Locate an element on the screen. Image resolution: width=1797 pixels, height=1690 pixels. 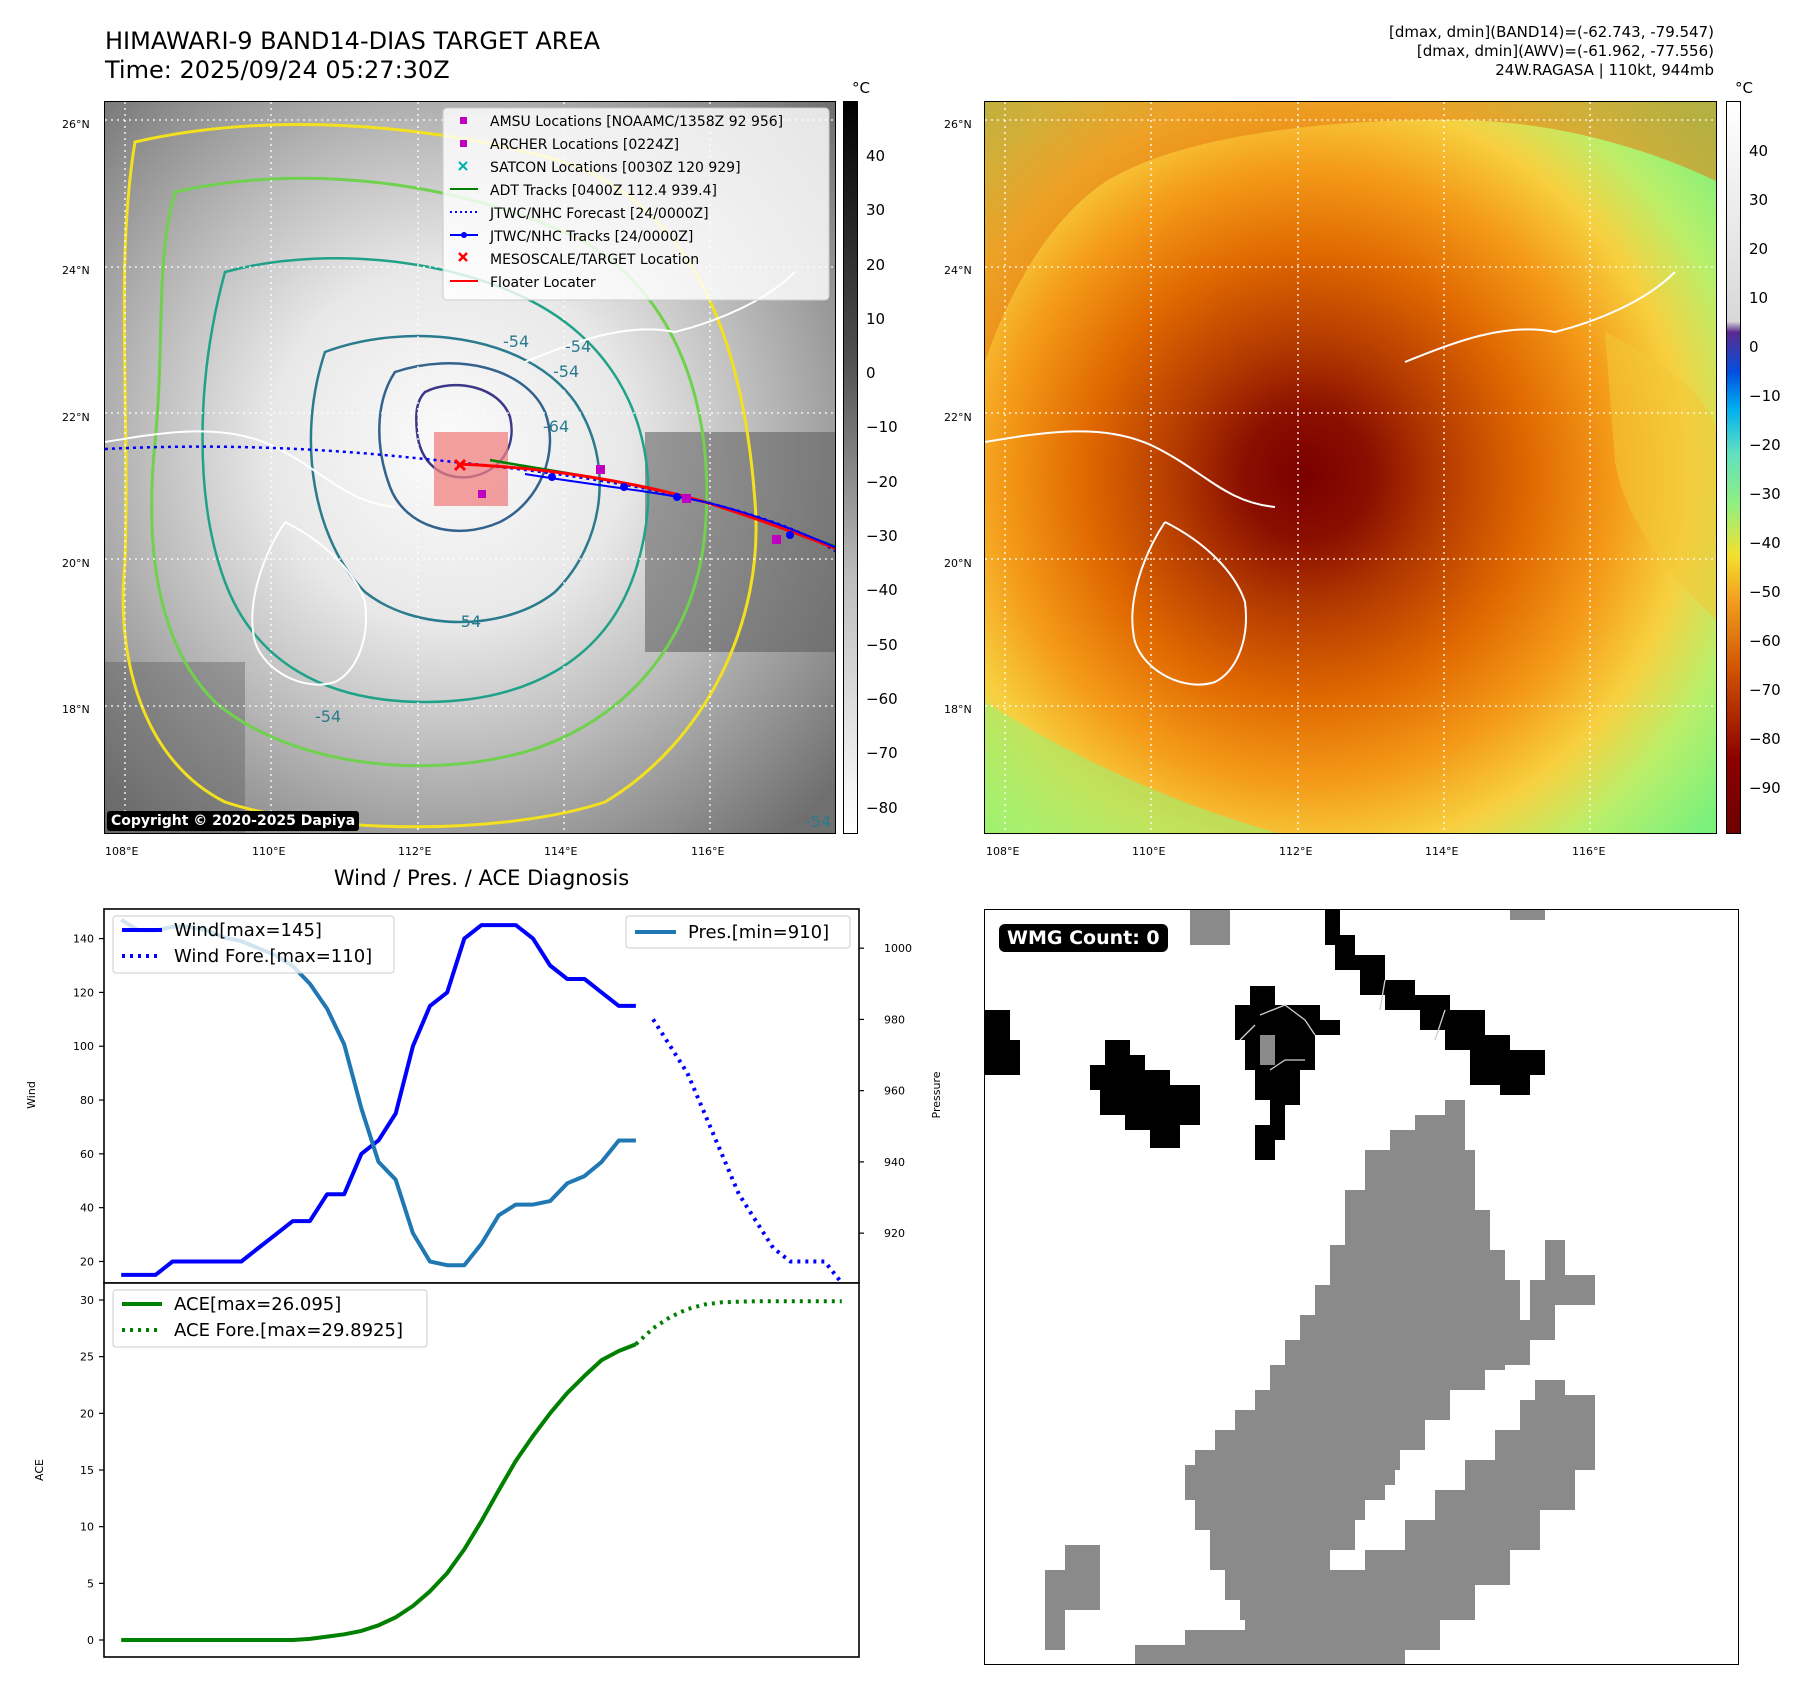
tick-label: 15 is located at coordinates (87, 1470).